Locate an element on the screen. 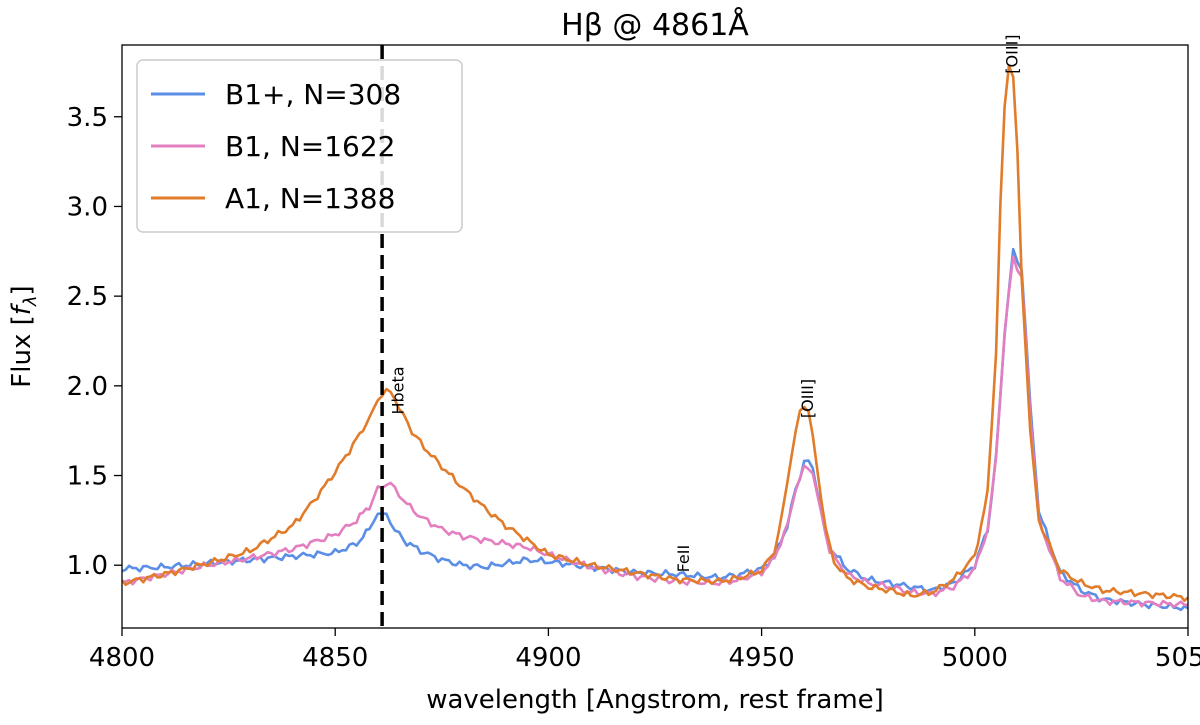 The width and height of the screenshot is (1200, 725). annotation-label: Hbeta is located at coordinates (397, 390).